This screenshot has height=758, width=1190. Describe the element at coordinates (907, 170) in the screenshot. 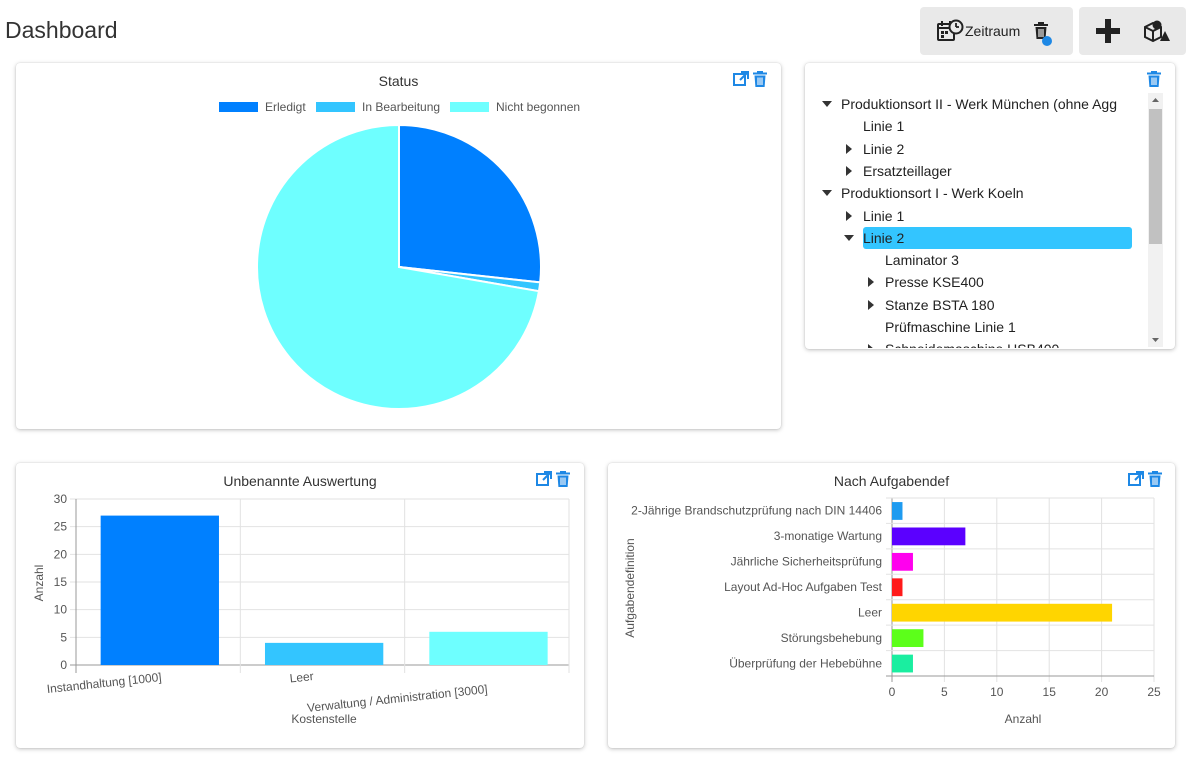

I see `tree-item-label: Ersatzteillager` at that location.